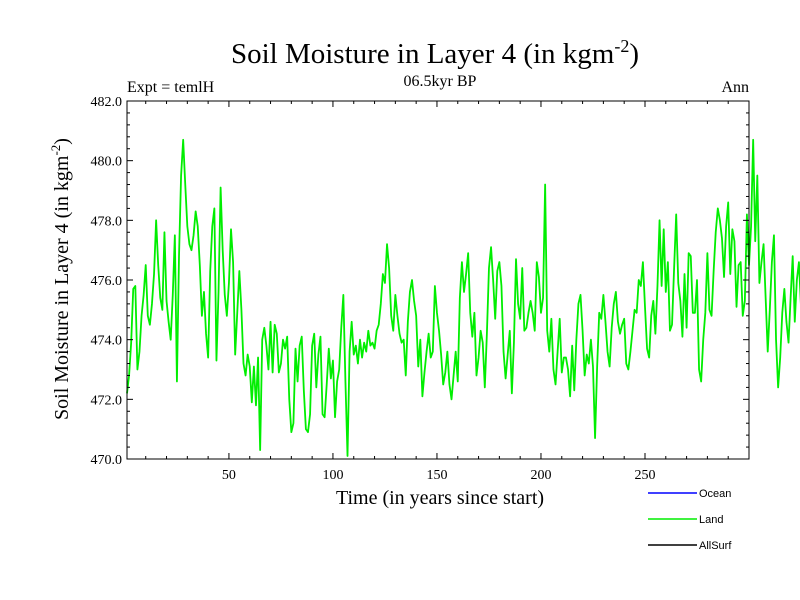 The width and height of the screenshot is (800, 600). I want to click on chart-subtitle: 06.5kyr BP, so click(440, 81).